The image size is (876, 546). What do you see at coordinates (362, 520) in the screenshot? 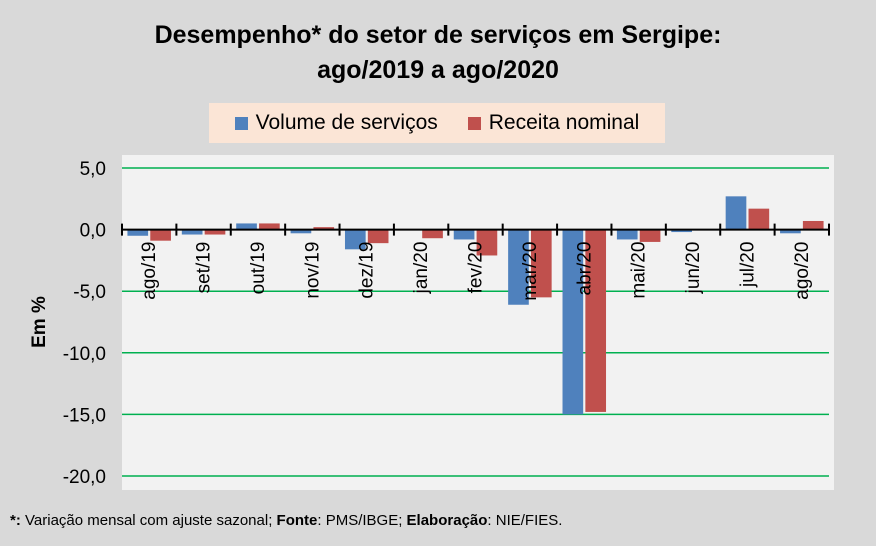
I see `footnote-text-2: : PMS/IBGE;` at bounding box center [362, 520].